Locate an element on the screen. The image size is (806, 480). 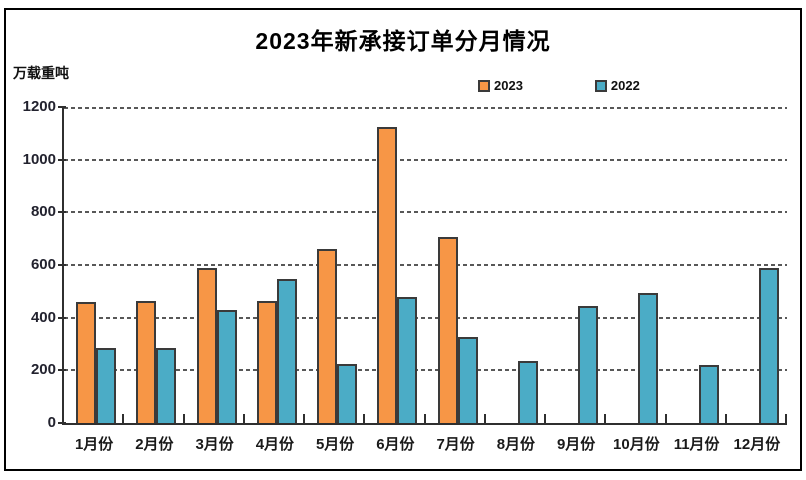
y-axis-tick-label-1000: 1000 is located at coordinates (39, 159).